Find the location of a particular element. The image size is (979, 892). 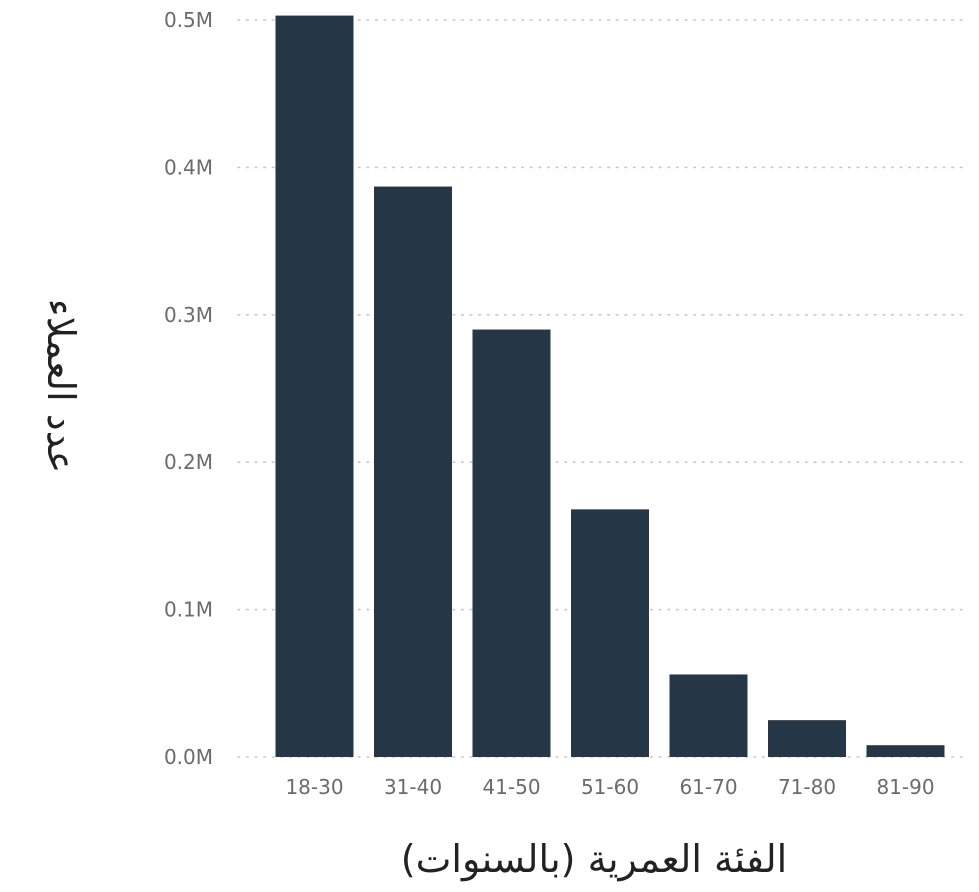

y-tick-label: 0.5M is located at coordinates (188, 20).